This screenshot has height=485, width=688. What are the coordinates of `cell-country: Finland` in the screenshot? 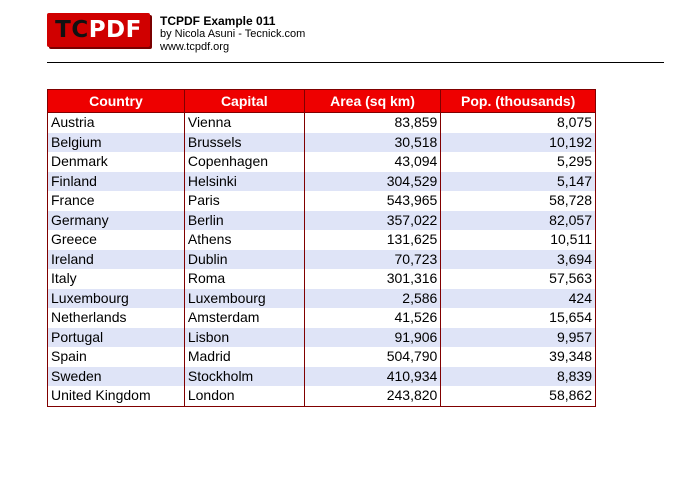 It's located at (116, 181).